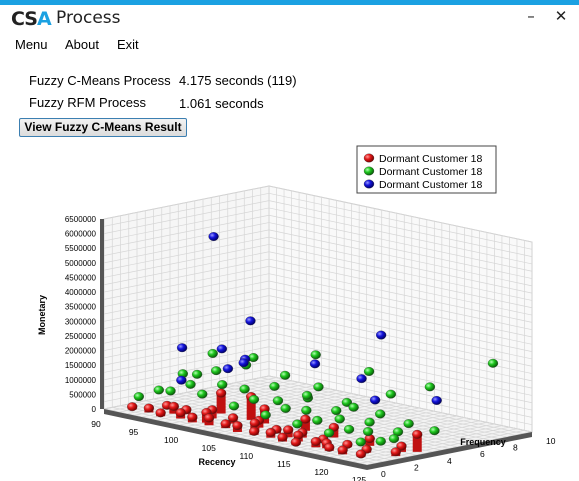 The image size is (579, 481). What do you see at coordinates (31, 44) in the screenshot?
I see `menu-item-menu: Menu` at bounding box center [31, 44].